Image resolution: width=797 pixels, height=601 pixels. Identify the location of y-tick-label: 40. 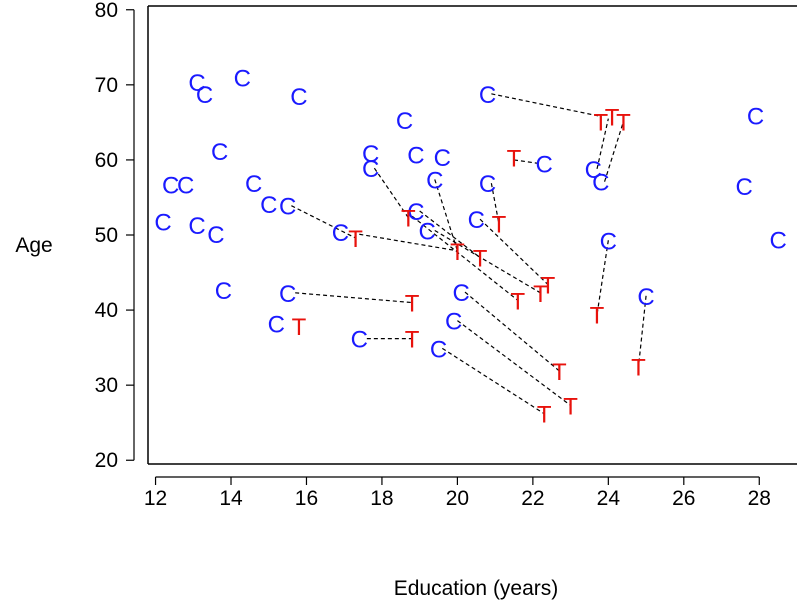
(106, 310).